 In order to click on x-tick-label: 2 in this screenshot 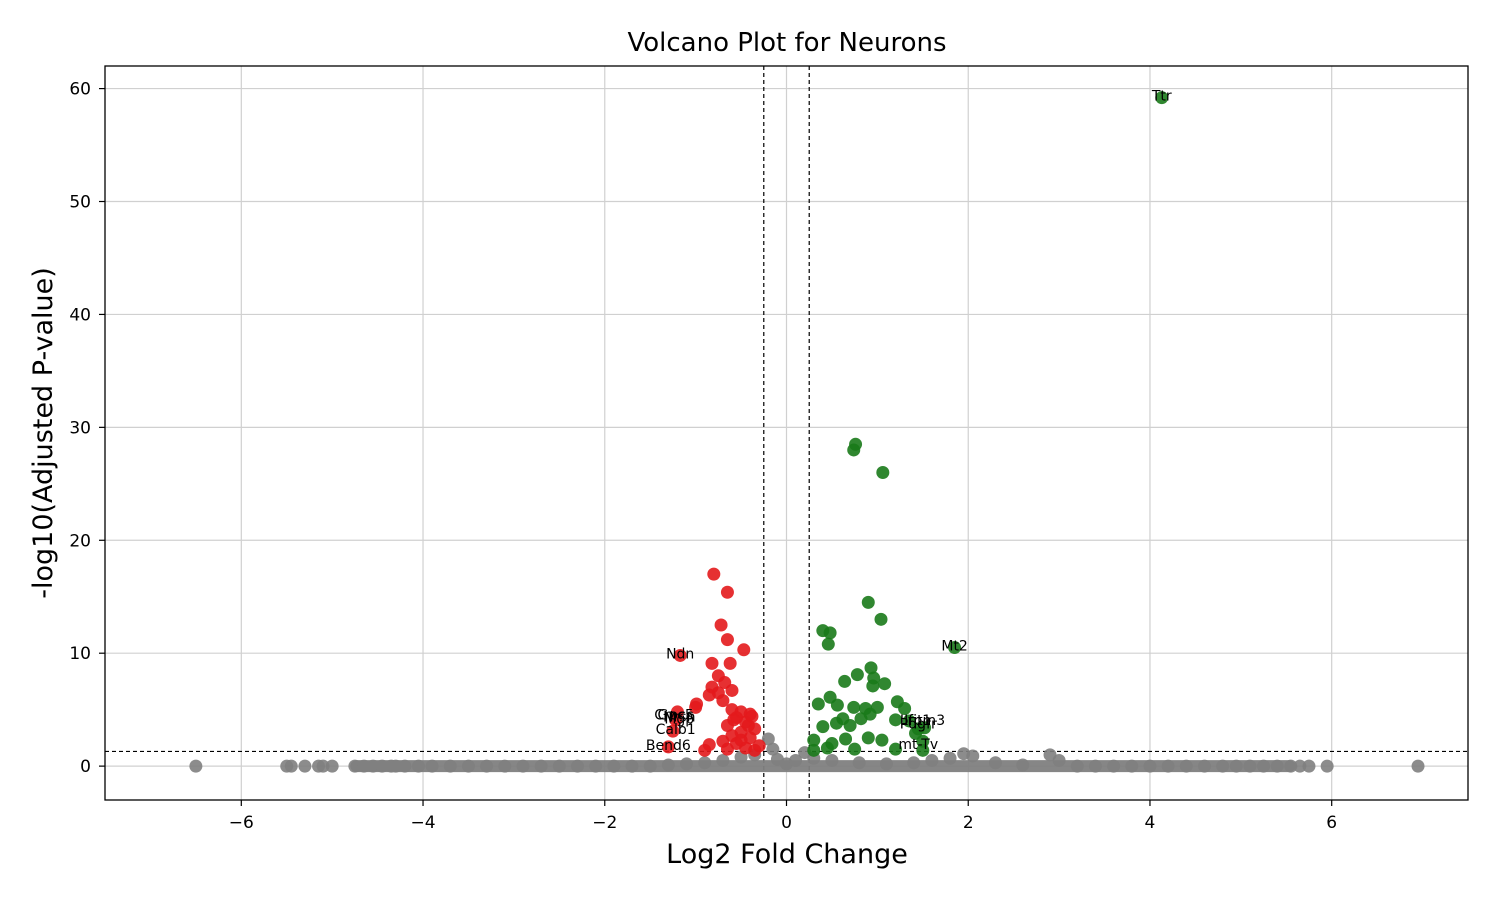, I will do `click(968, 823)`.